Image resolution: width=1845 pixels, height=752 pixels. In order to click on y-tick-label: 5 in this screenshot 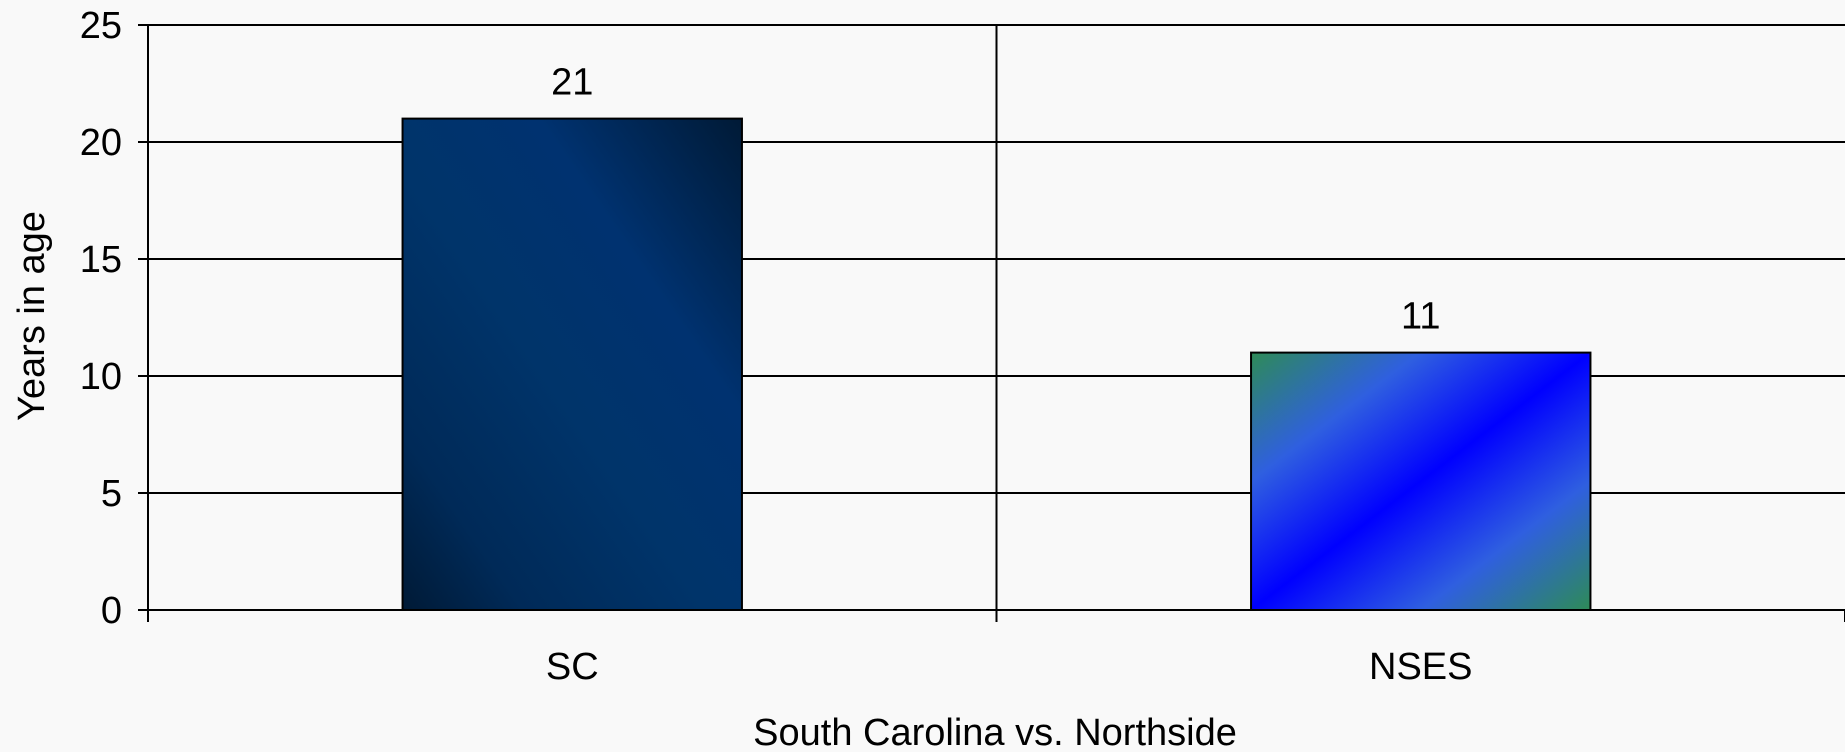, I will do `click(111, 494)`.